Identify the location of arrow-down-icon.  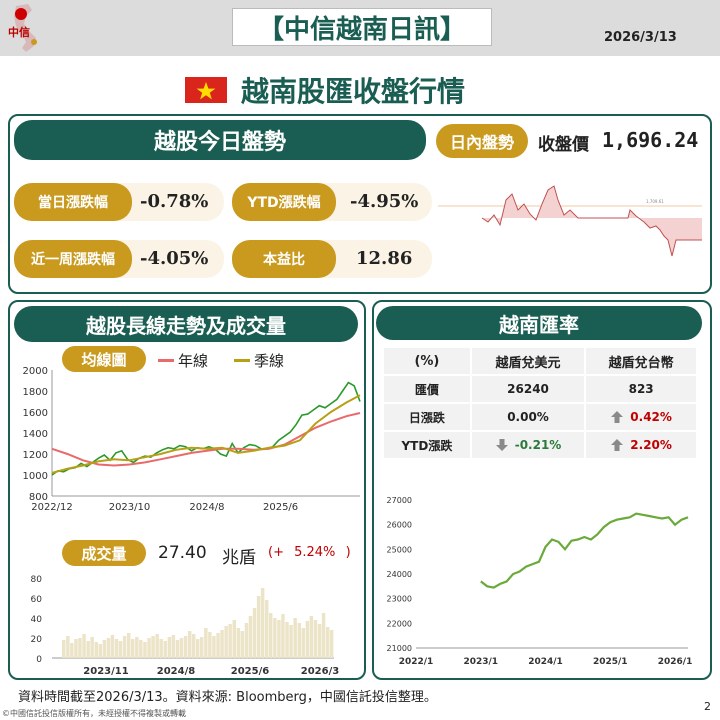
(501, 445).